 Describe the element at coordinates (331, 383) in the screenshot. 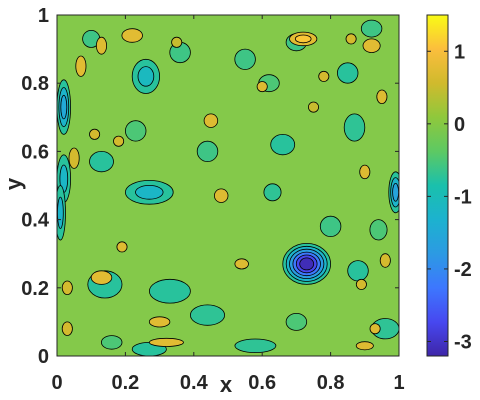

I see `x-tick-label: 0.8` at that location.